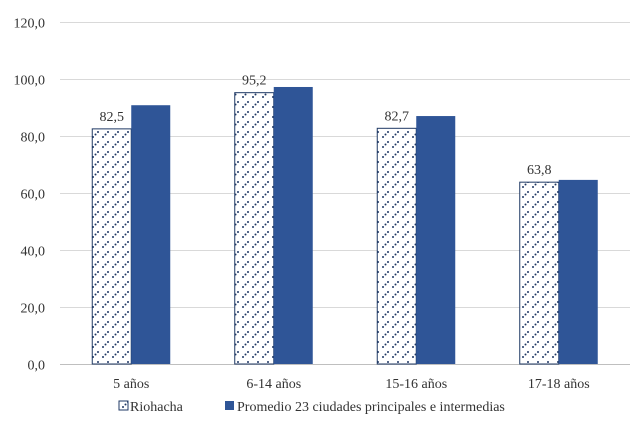 The height and width of the screenshot is (421, 640). I want to click on y-tick-label: 120,0, so click(30, 24).